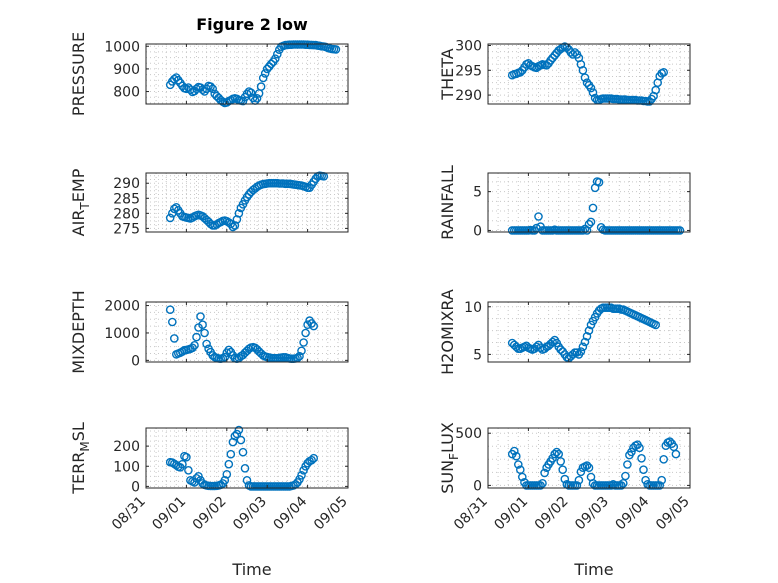  Describe the element at coordinates (169, 514) in the screenshot. I see `subplot-7-xtick-label: 09/01` at that location.